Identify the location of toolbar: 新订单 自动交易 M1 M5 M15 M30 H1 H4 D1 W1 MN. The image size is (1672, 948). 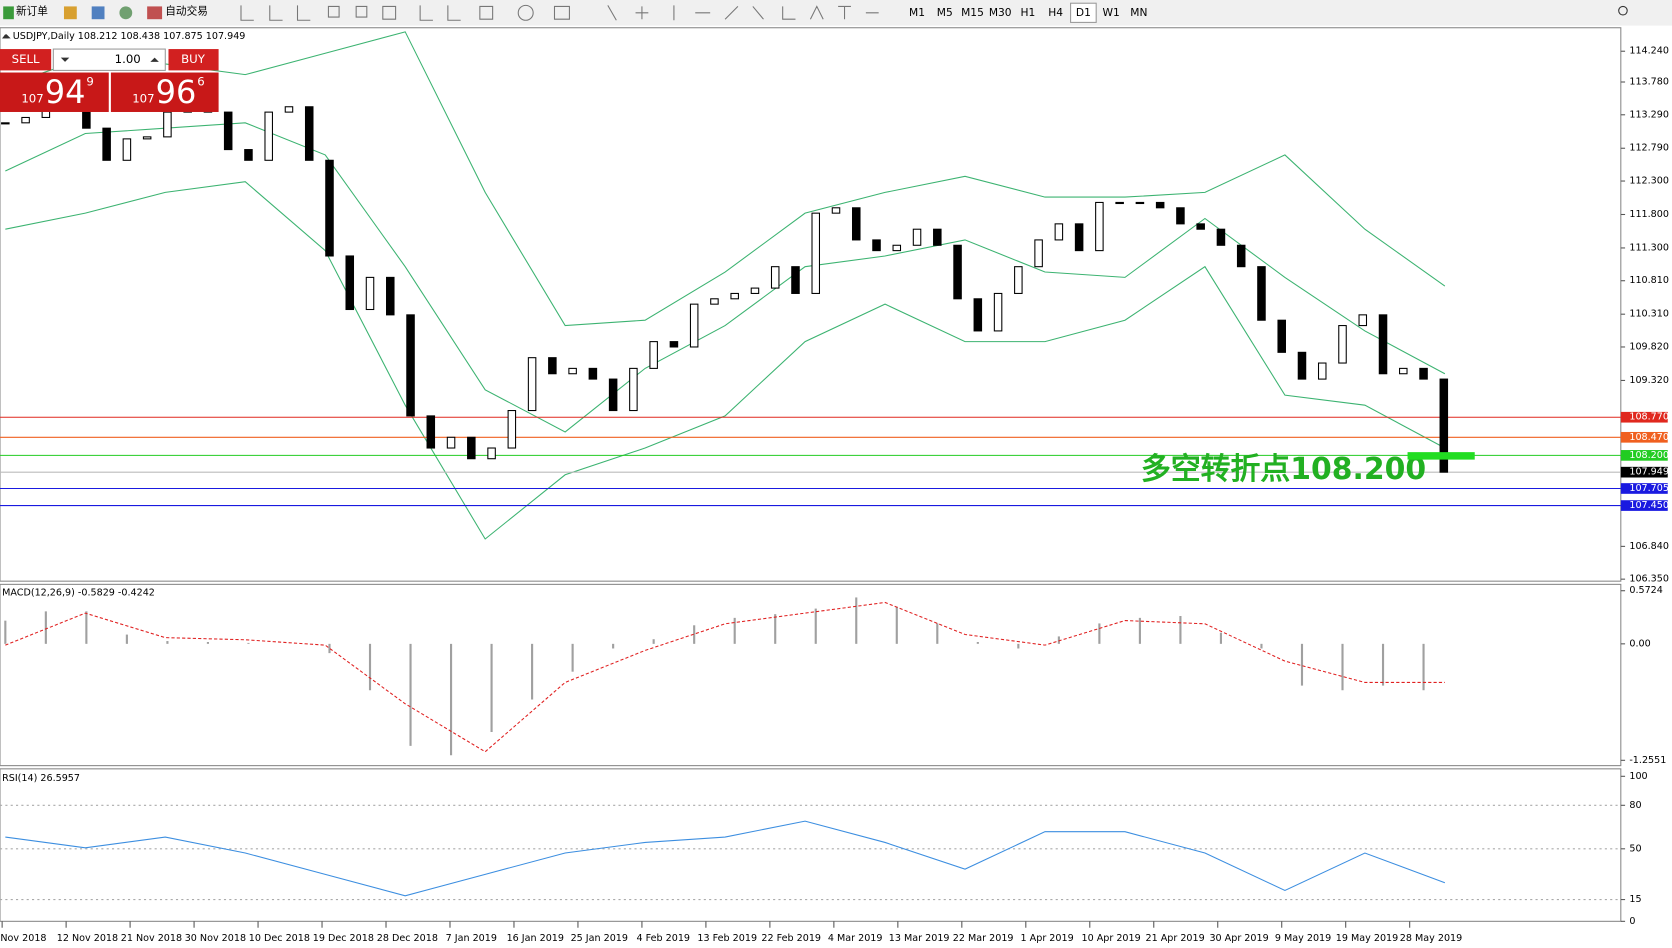
(836, 13).